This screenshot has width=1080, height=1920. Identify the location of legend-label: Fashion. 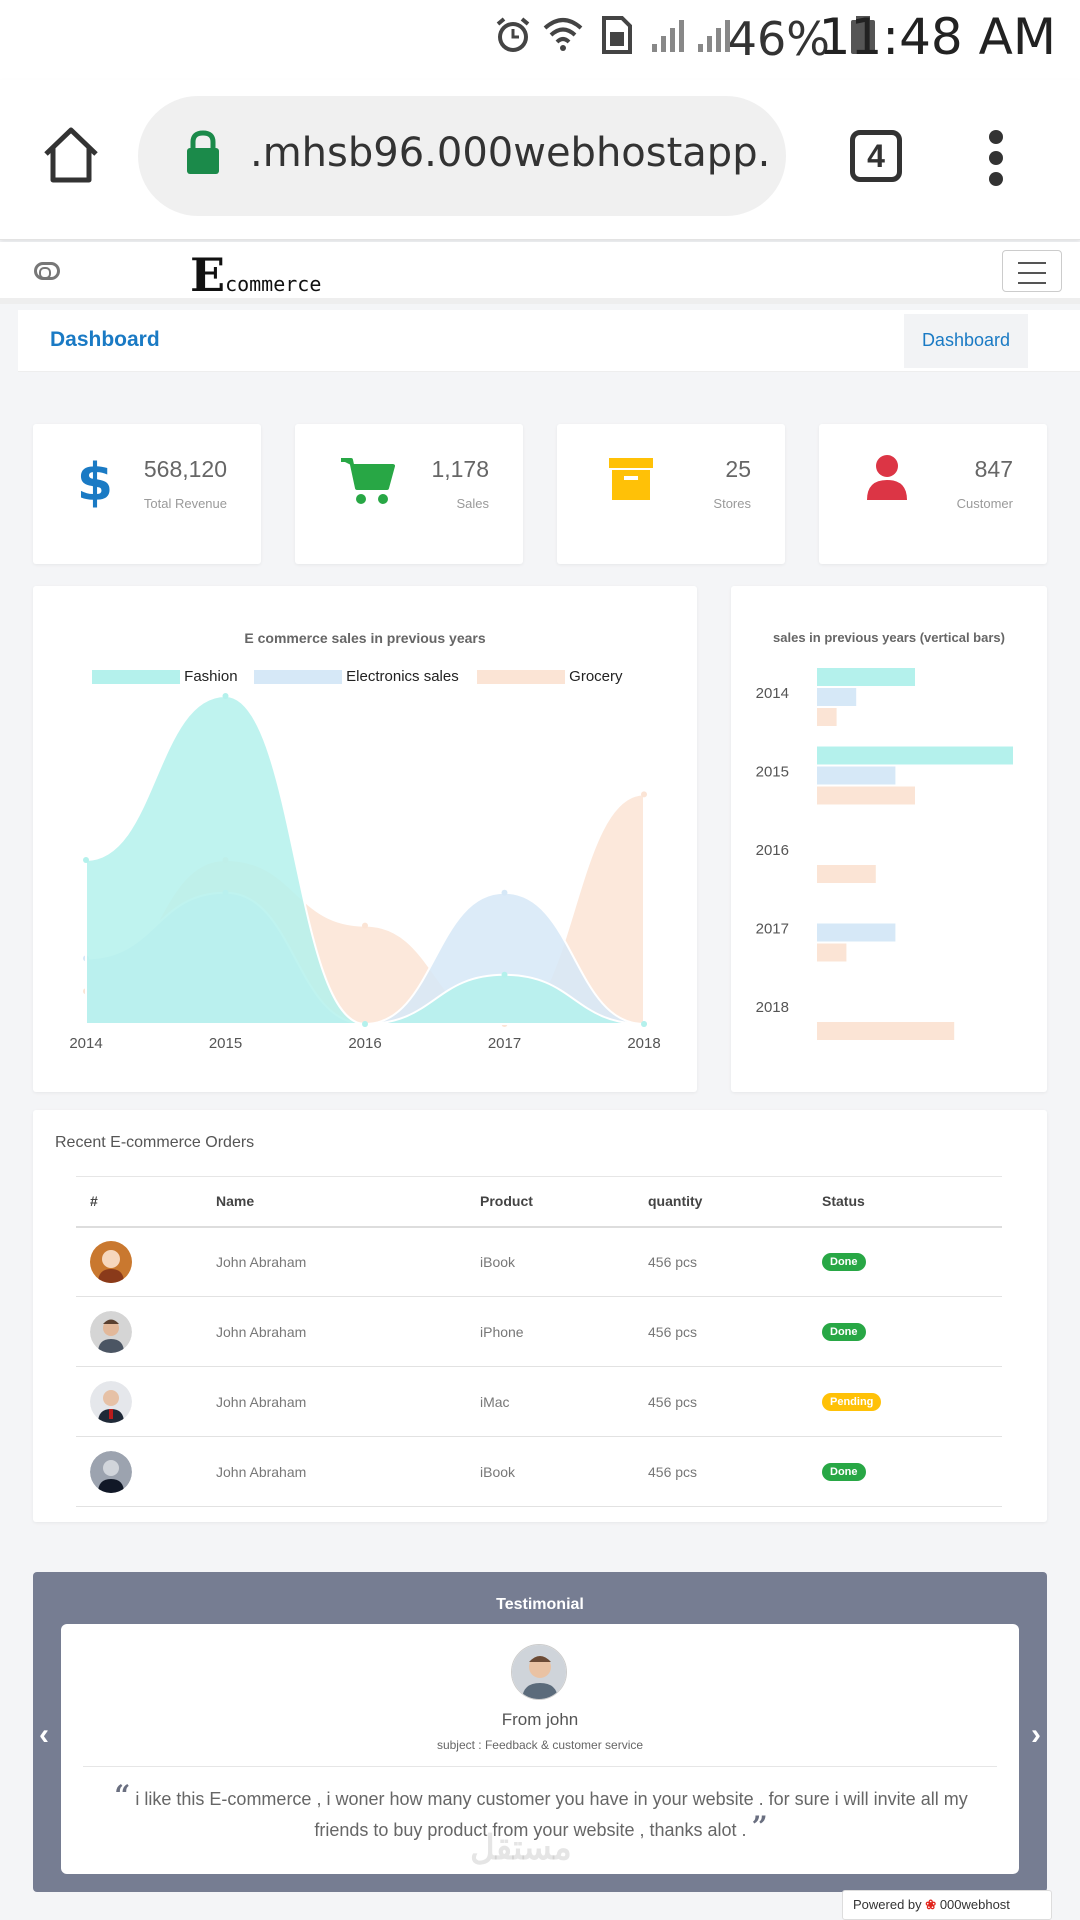
(211, 676).